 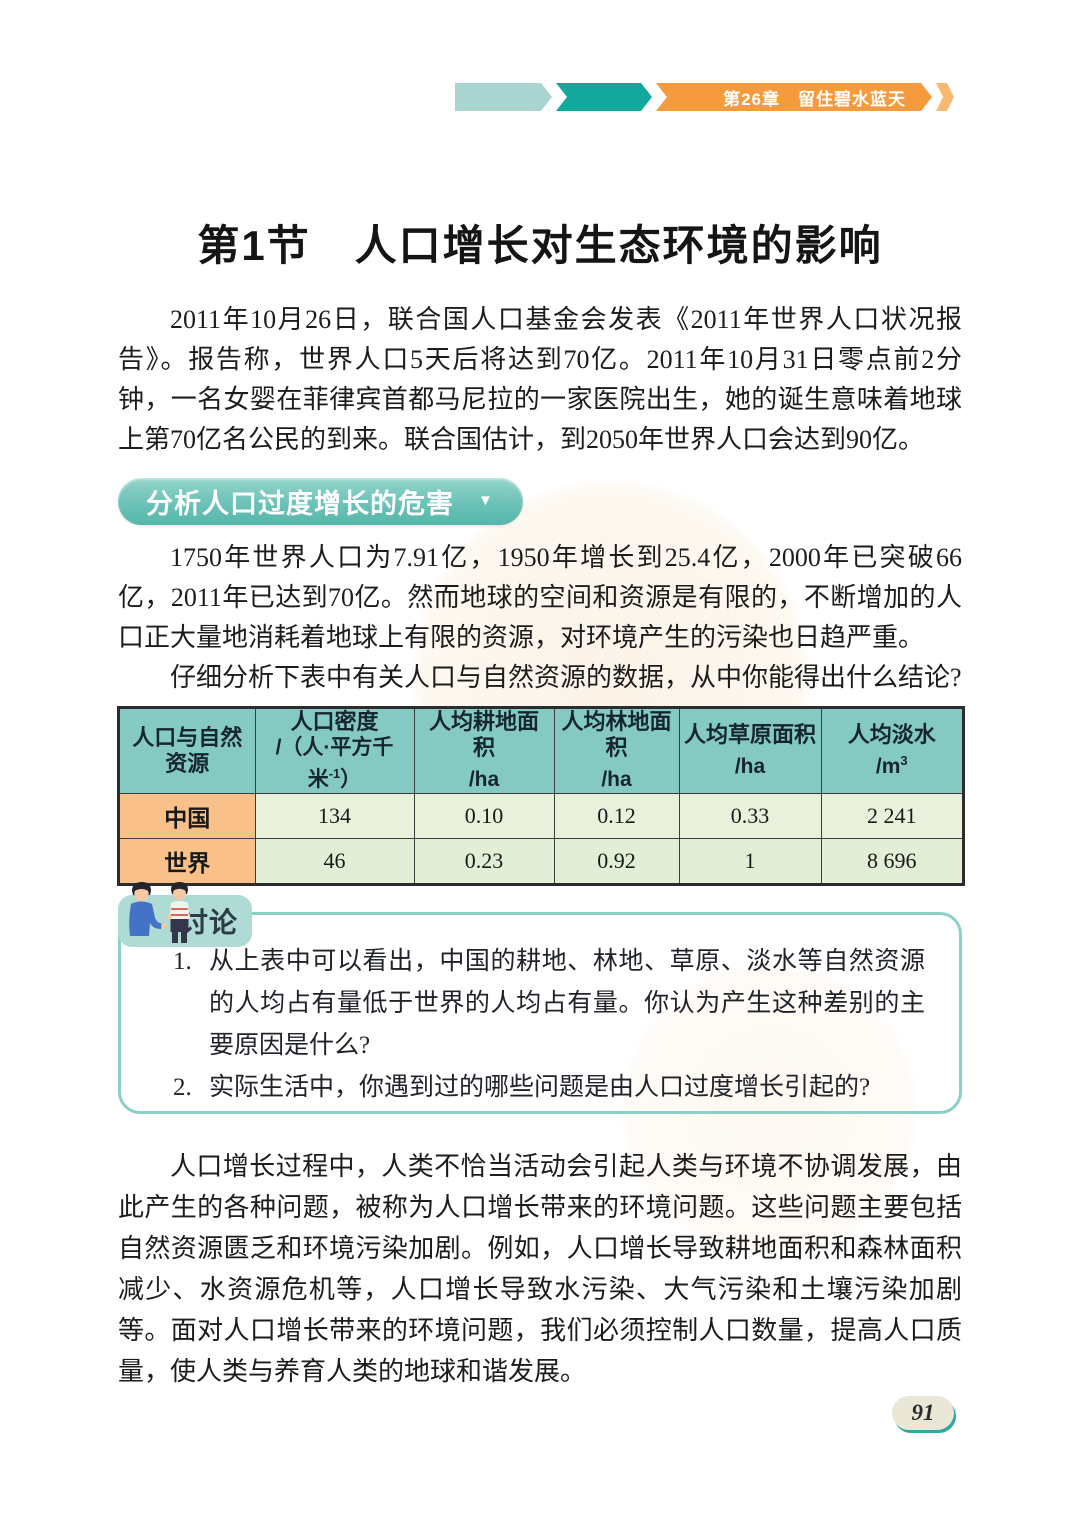 What do you see at coordinates (159, 912) in the screenshot?
I see `students-discussing-icon` at bounding box center [159, 912].